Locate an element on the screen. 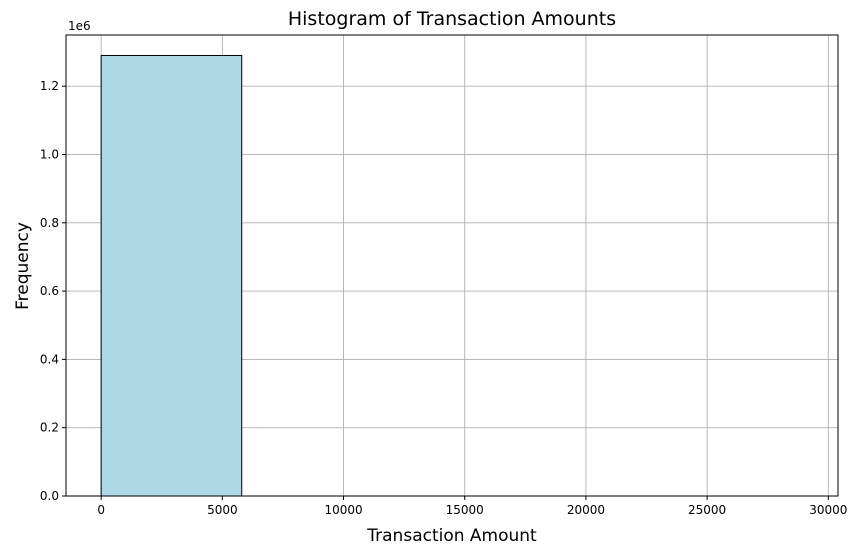  y-tick-label: 0.8 is located at coordinates (49, 223).